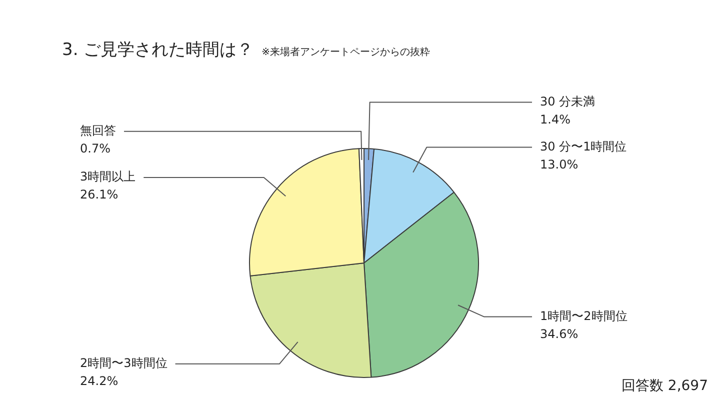 This screenshot has height=405, width=720. Describe the element at coordinates (584, 315) in the screenshot. I see `slice-label: 1時間〜2時間位` at that location.